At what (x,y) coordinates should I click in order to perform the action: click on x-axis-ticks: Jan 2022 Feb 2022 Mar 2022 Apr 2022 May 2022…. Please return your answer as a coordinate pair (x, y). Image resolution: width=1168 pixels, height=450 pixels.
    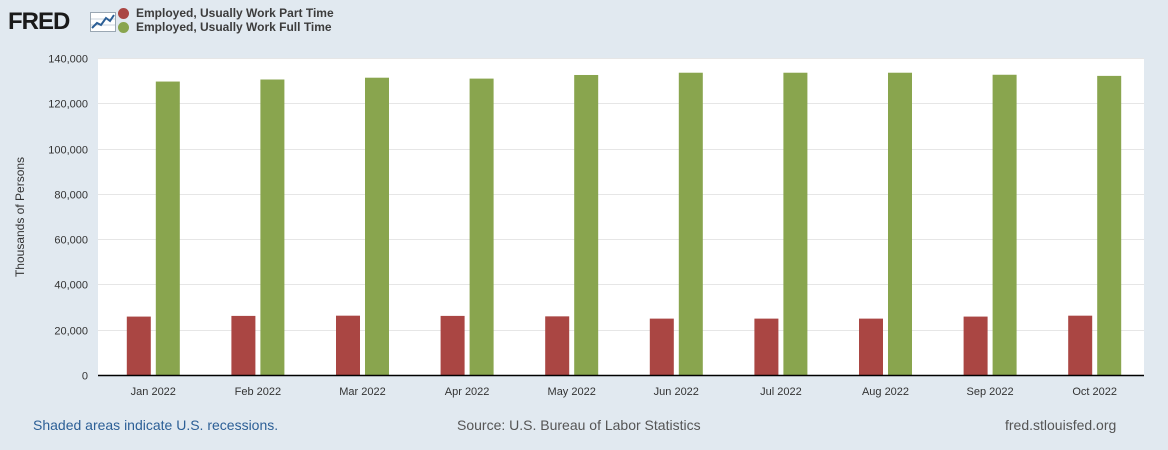
    Looking at the image, I should click on (624, 392).